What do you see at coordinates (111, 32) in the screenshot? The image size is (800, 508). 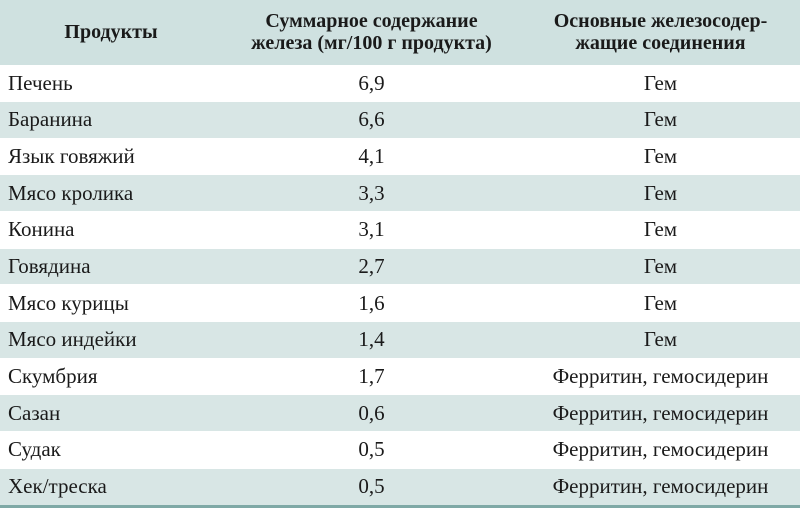 I see `header-products: Продукты` at bounding box center [111, 32].